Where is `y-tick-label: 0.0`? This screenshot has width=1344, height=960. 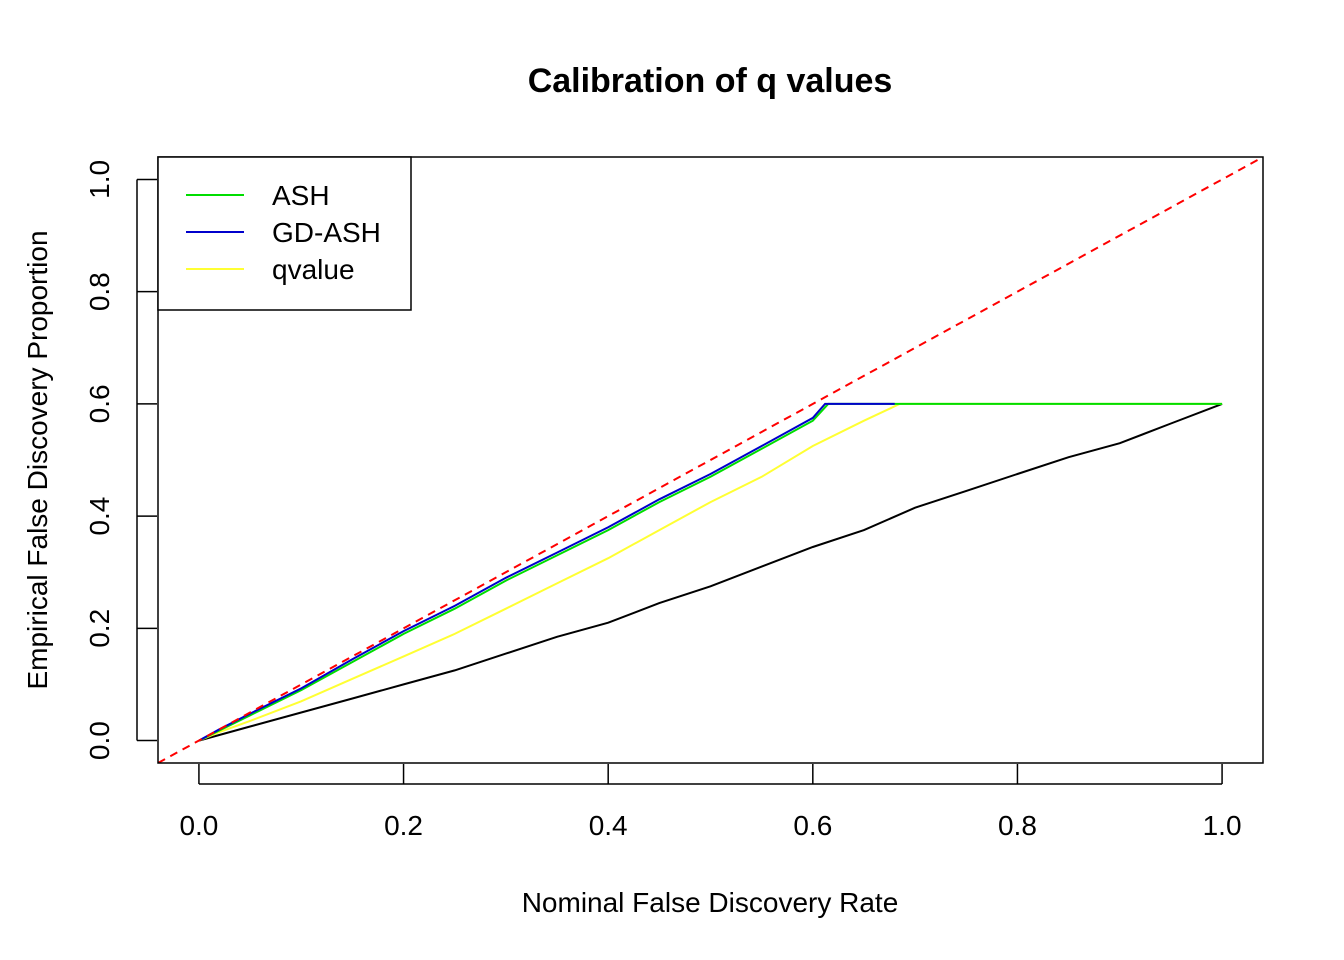 y-tick-label: 0.0 is located at coordinates (99, 740).